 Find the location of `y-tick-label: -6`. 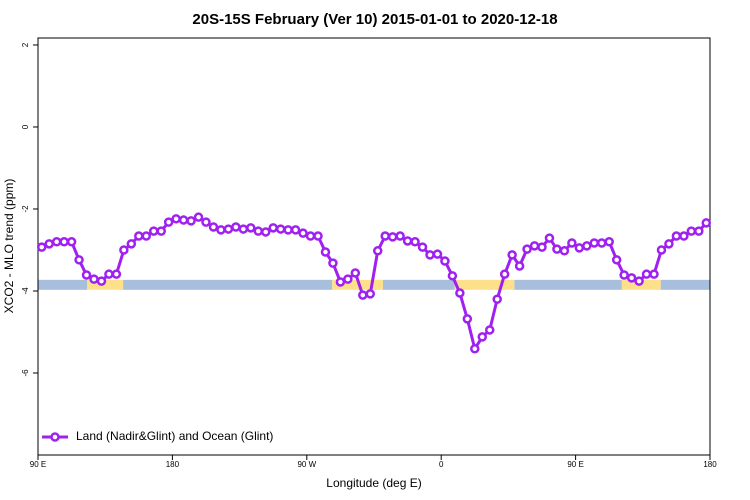

y-tick-label: -6 is located at coordinates (25, 373).